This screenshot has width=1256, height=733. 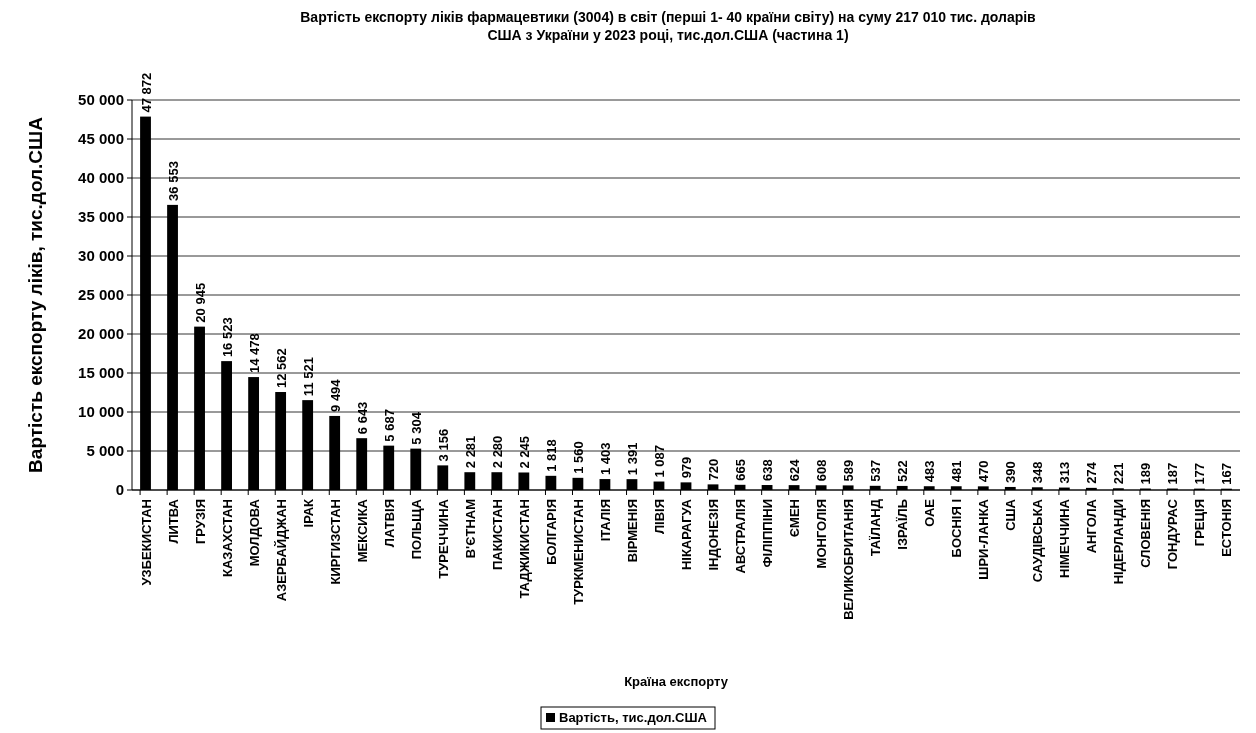 What do you see at coordinates (524, 549) in the screenshot?
I see `x-tick-label: ТАДЖИКИСТАН` at bounding box center [524, 549].